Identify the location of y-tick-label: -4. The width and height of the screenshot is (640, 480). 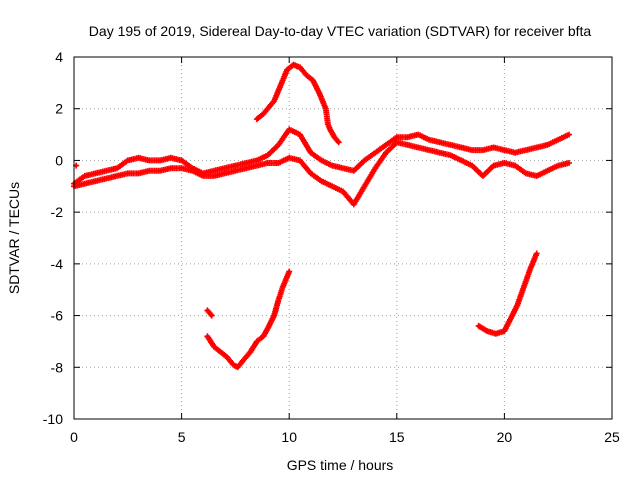
(57, 264).